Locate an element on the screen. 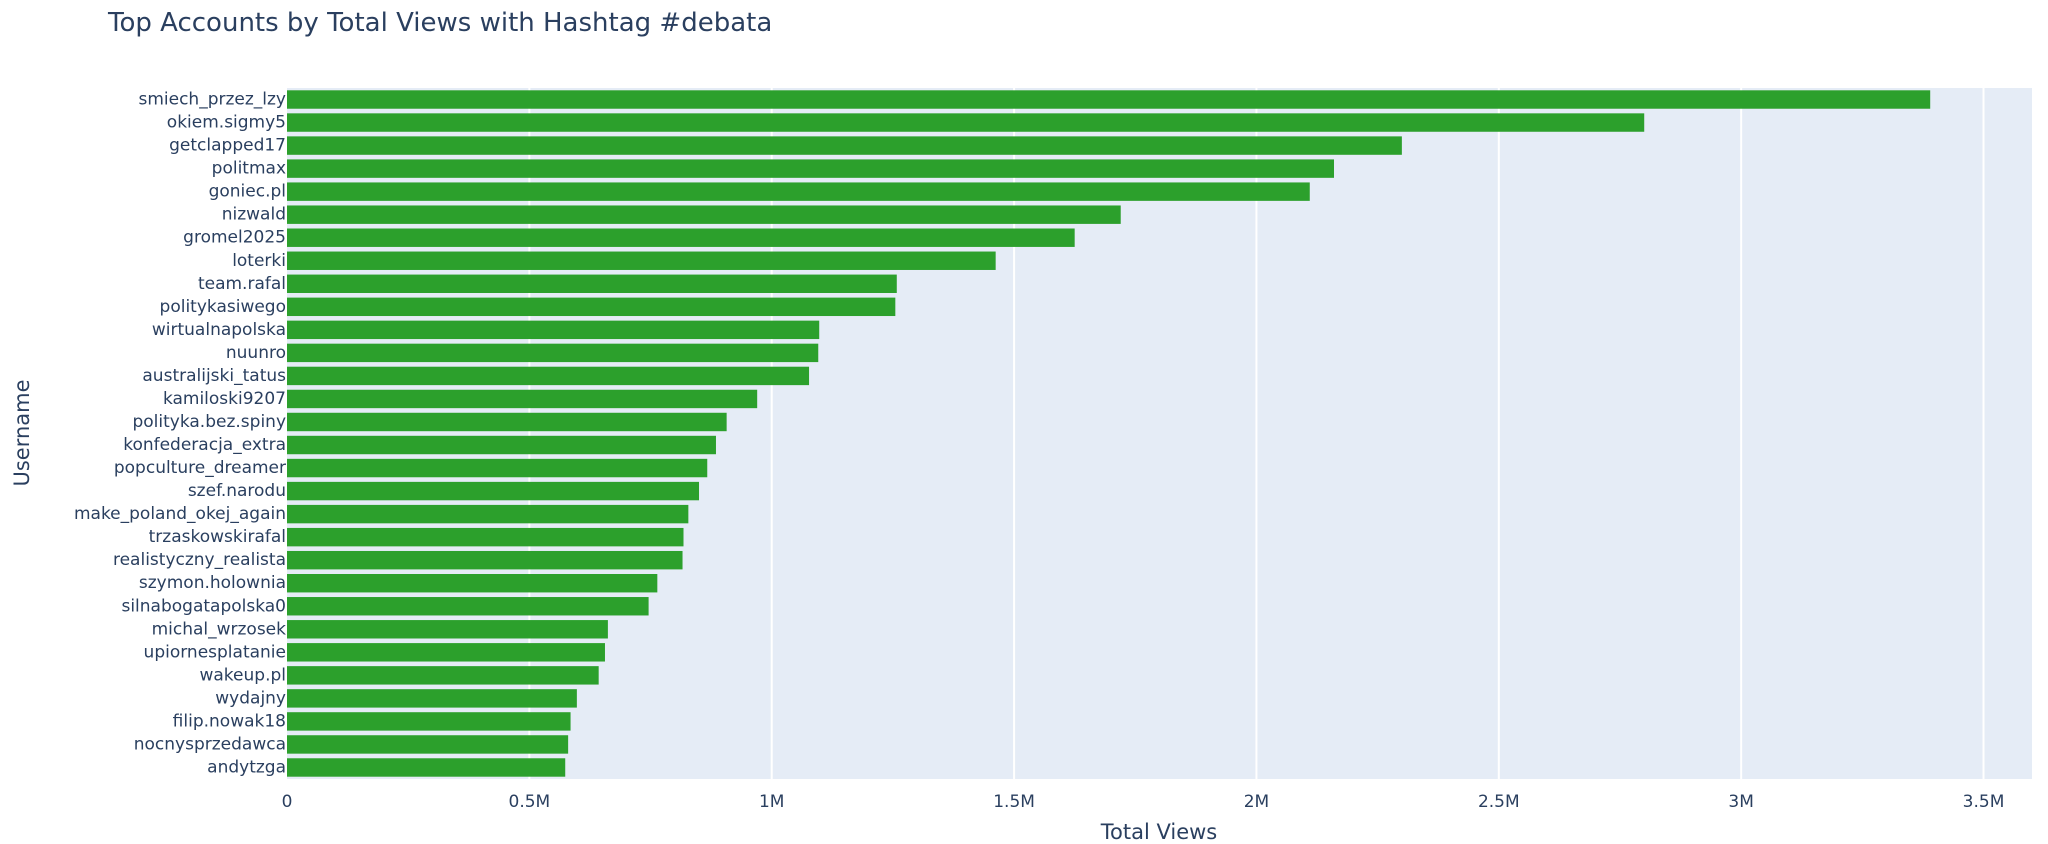  y-tick-label: silnabogatapolska0 is located at coordinates (203, 606).